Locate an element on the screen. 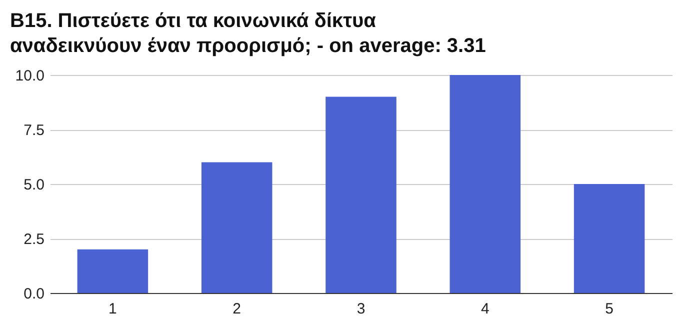 The height and width of the screenshot is (334, 682). x-tick-label: 4 is located at coordinates (485, 309).